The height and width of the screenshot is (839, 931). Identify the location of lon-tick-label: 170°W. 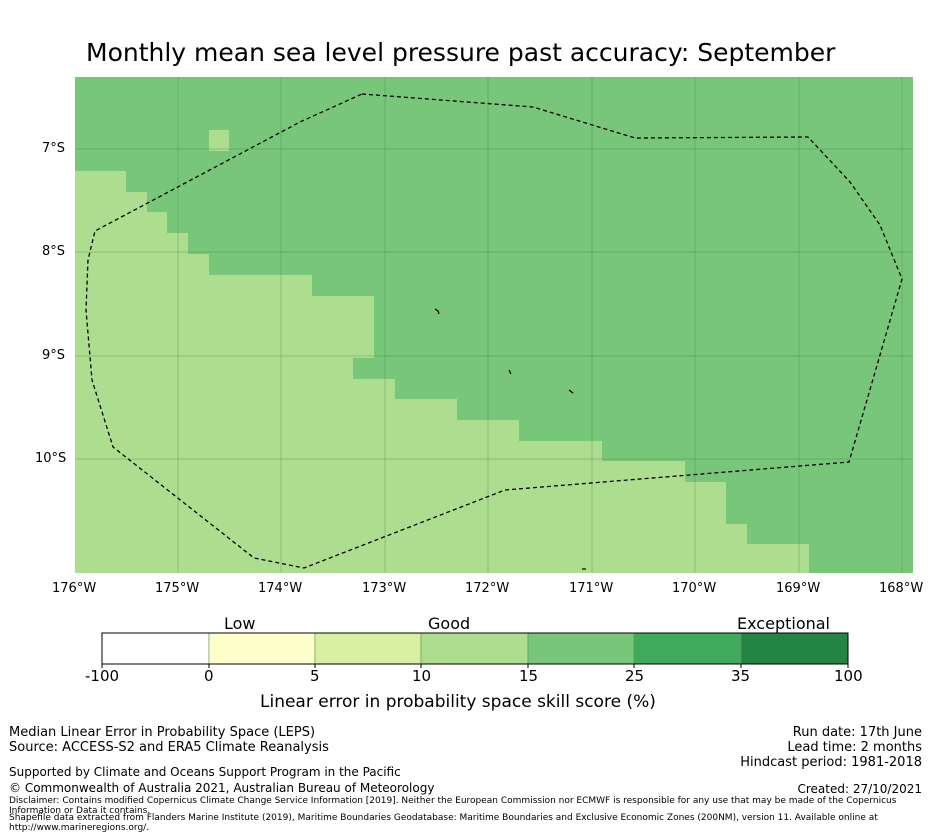
(694, 588).